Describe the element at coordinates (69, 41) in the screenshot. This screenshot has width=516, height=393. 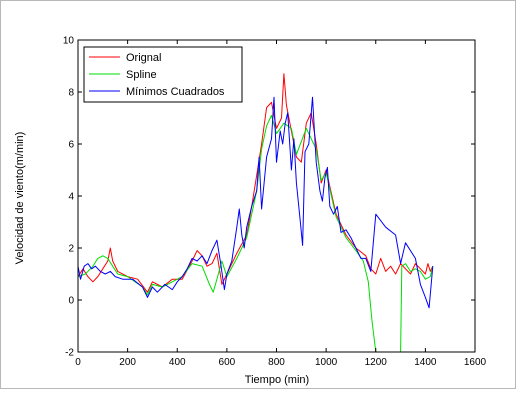
I see `y-tick-label: 10` at that location.